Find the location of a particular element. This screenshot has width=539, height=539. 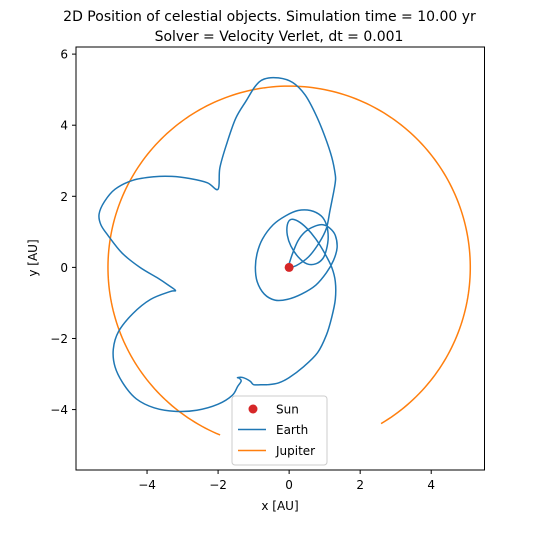

legend: Sun Earth Jupiter is located at coordinates (279, 430).